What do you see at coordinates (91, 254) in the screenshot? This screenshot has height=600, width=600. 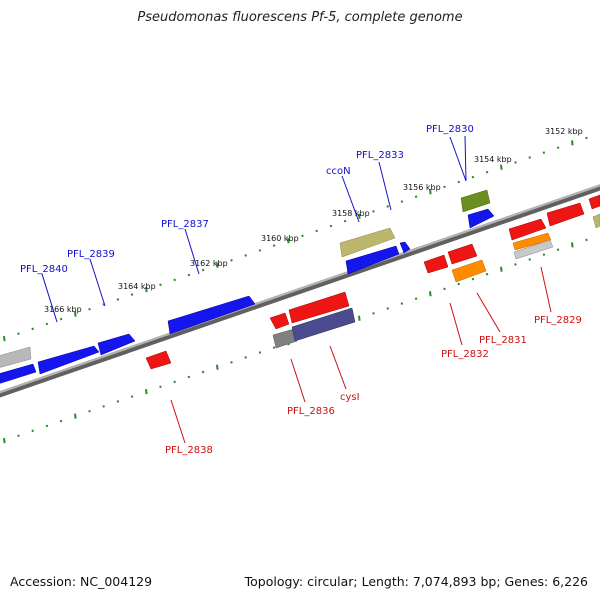 I see `gene-label-pfl-2839: PFL_2839` at bounding box center [91, 254].